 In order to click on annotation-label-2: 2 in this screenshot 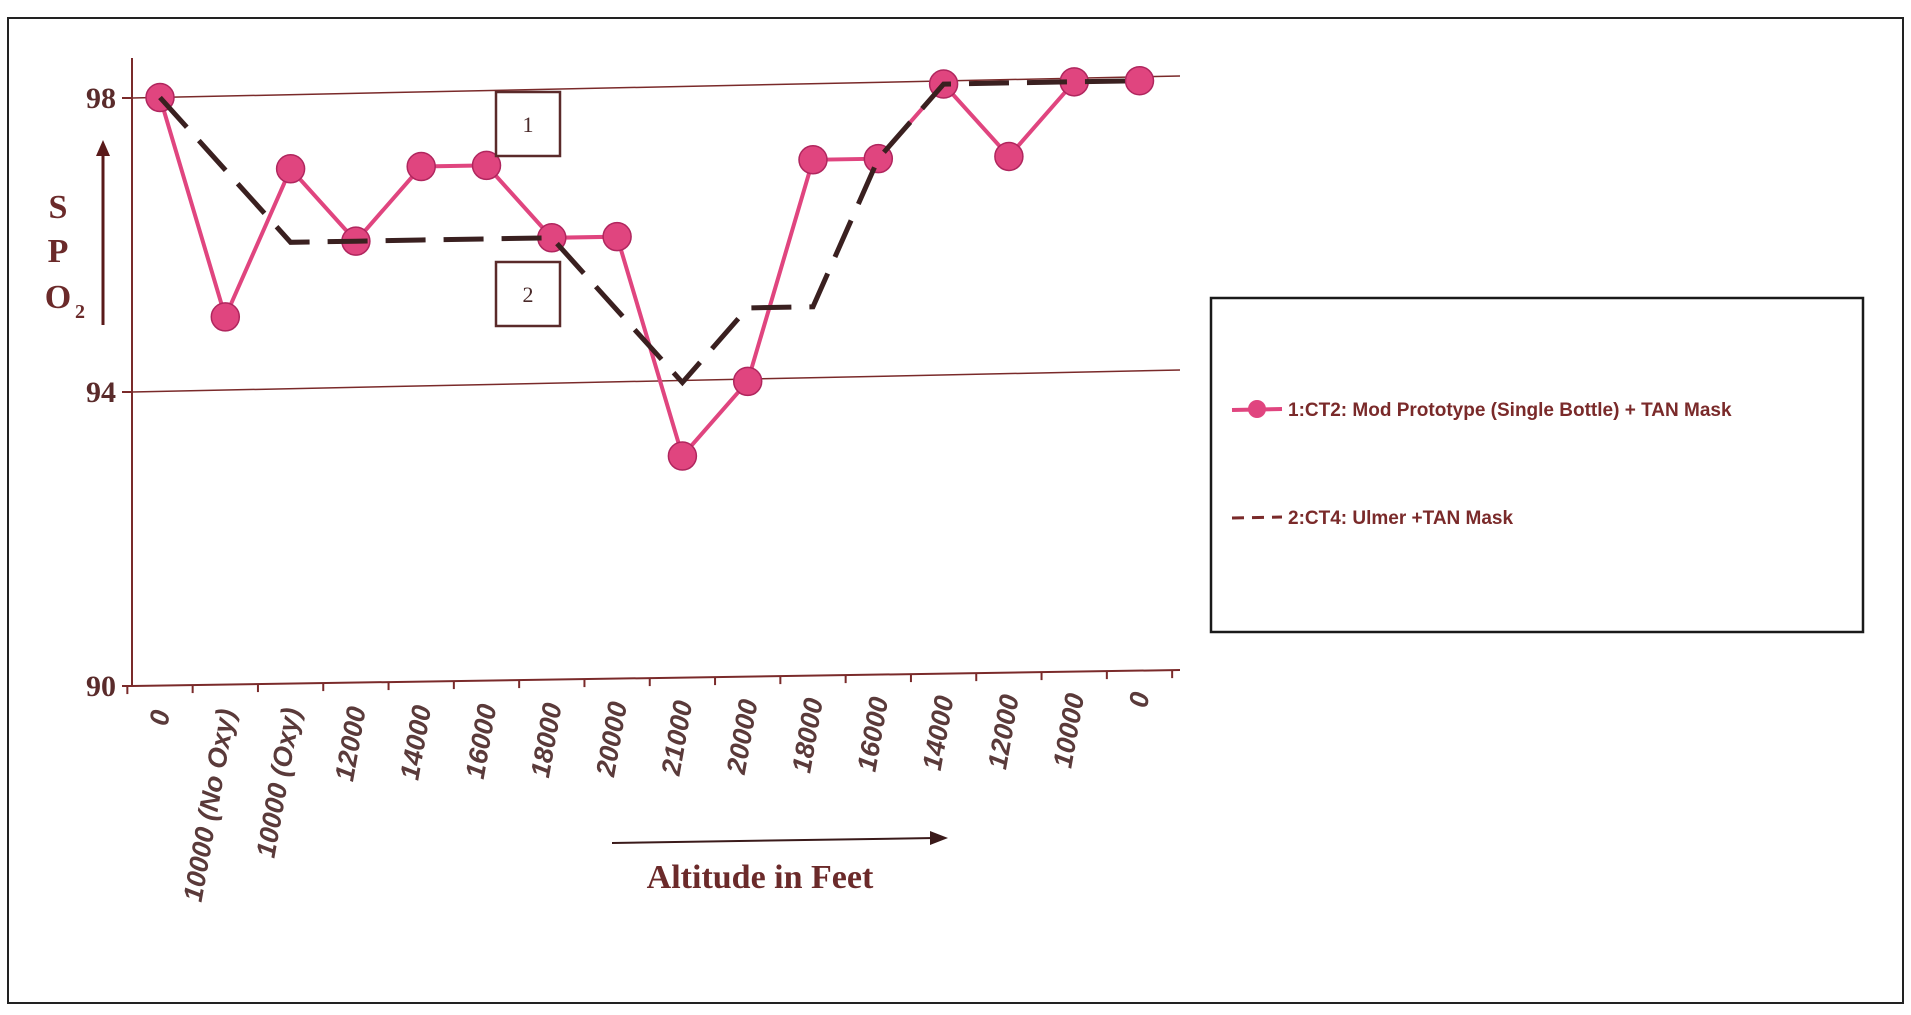, I will do `click(528, 294)`.